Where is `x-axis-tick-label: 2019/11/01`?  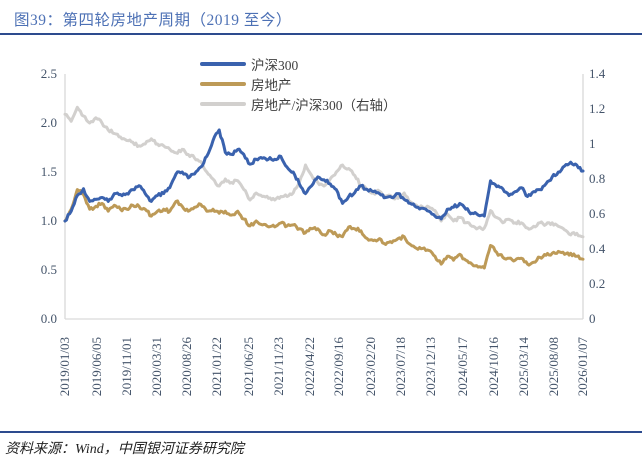
x-axis-tick-label: 2019/11/01 is located at coordinates (126, 366).